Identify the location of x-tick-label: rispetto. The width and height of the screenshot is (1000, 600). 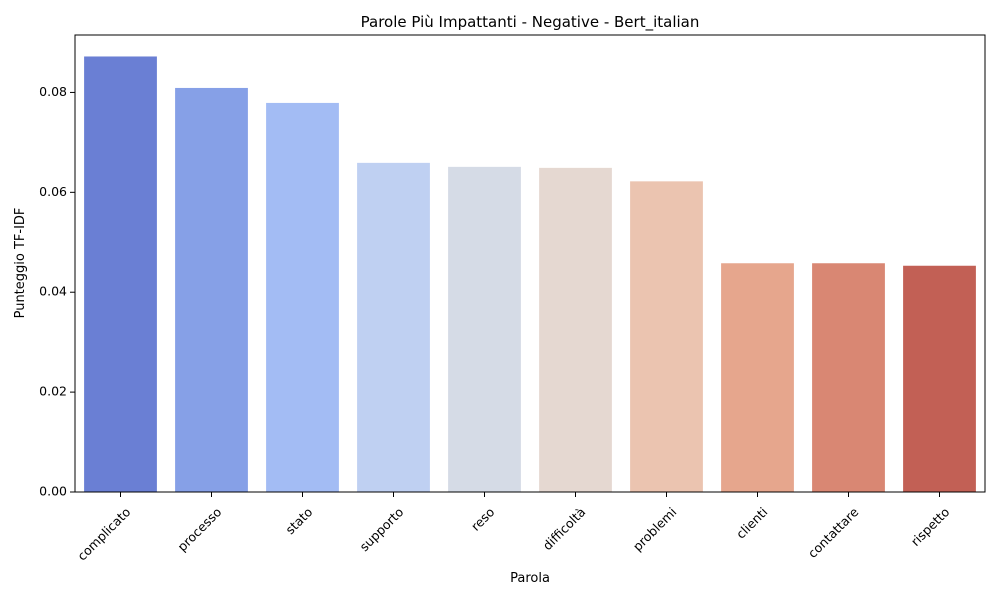
(930, 526).